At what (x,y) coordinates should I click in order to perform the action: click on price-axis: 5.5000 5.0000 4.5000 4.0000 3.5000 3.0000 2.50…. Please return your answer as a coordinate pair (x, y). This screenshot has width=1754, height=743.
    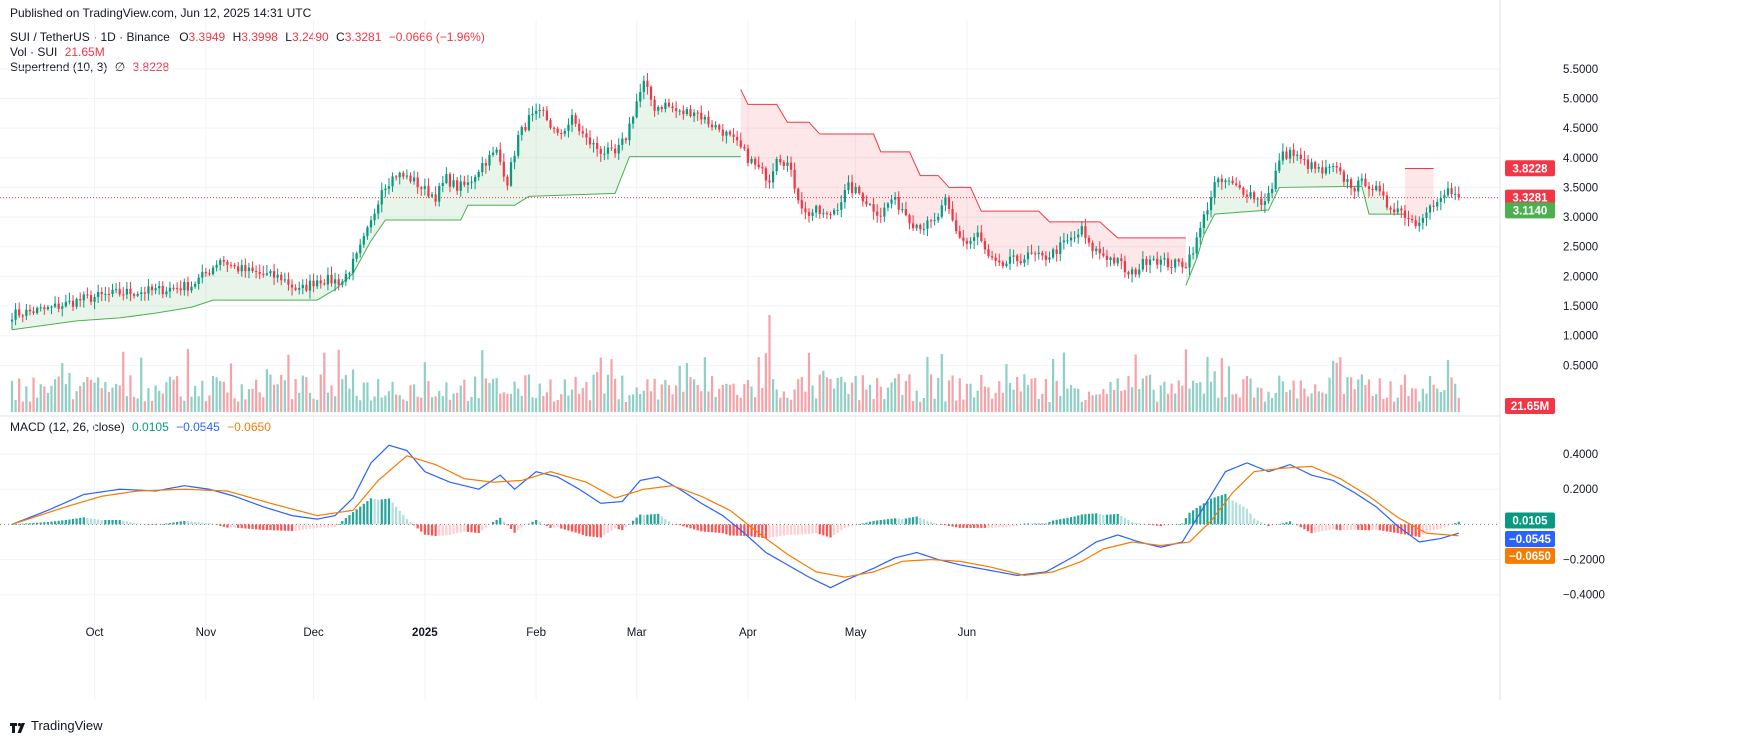
    Looking at the image, I should click on (1584, 333).